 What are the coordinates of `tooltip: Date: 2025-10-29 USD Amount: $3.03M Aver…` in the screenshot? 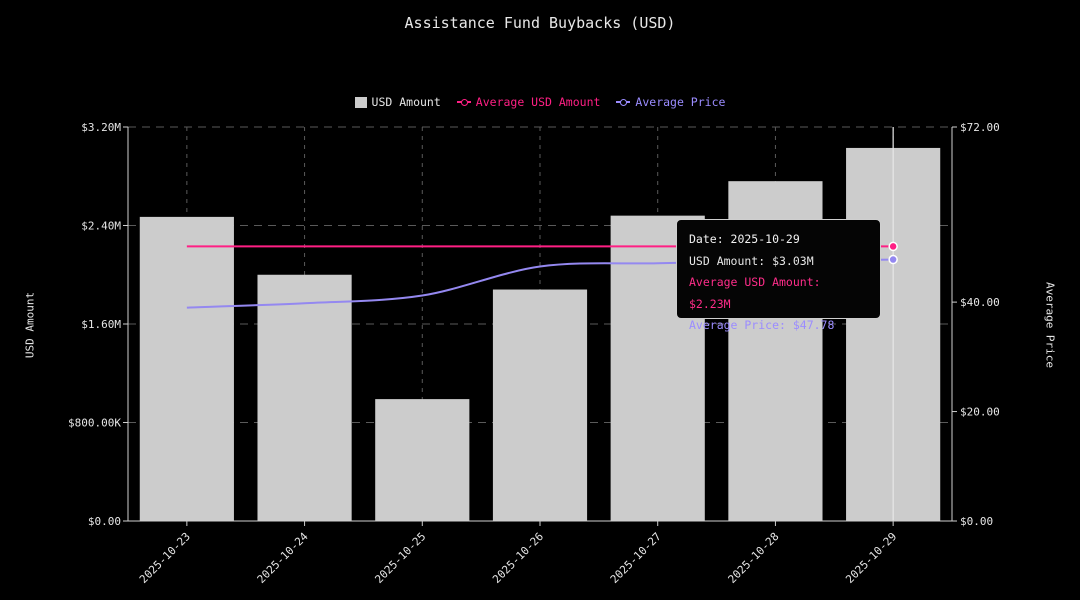 It's located at (778, 275).